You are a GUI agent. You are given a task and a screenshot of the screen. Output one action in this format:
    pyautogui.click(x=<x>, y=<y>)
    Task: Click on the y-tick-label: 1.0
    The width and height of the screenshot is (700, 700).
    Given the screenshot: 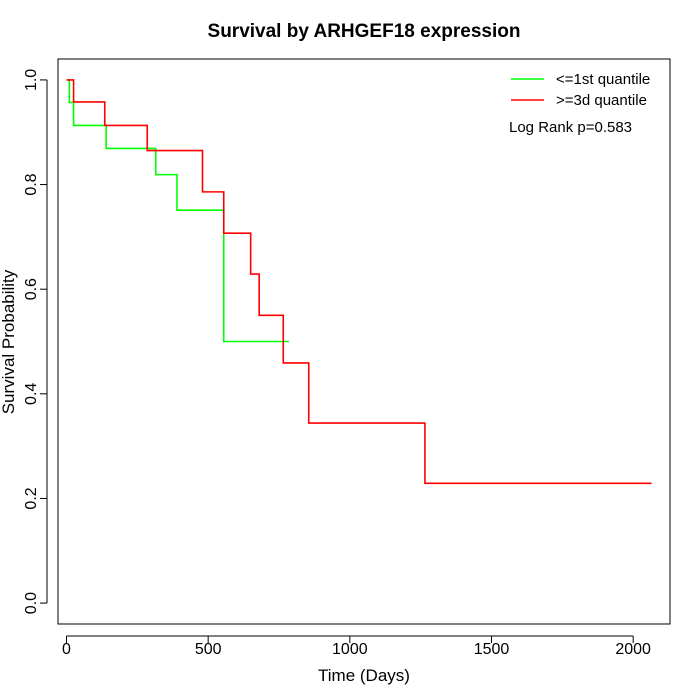 What is the action you would take?
    pyautogui.click(x=31, y=80)
    